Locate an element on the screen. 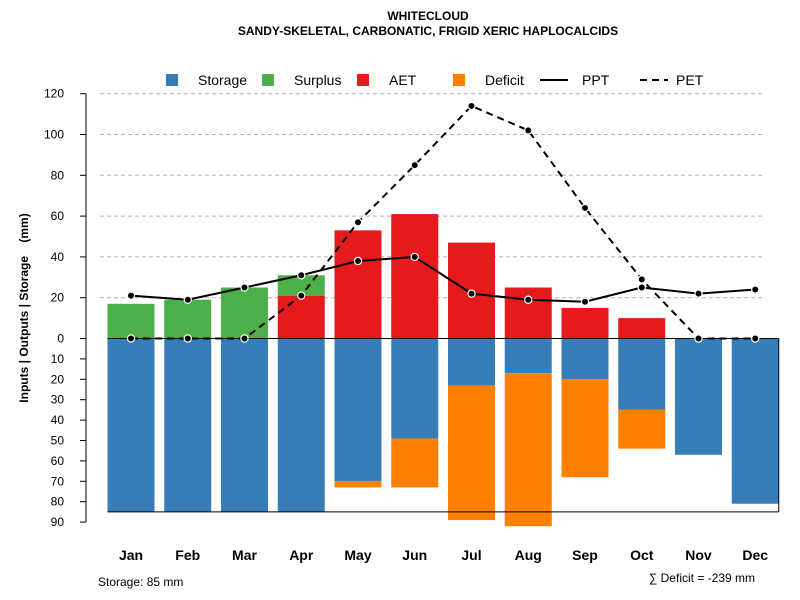 The height and width of the screenshot is (600, 800). y-tick-label: 70 is located at coordinates (58, 481).